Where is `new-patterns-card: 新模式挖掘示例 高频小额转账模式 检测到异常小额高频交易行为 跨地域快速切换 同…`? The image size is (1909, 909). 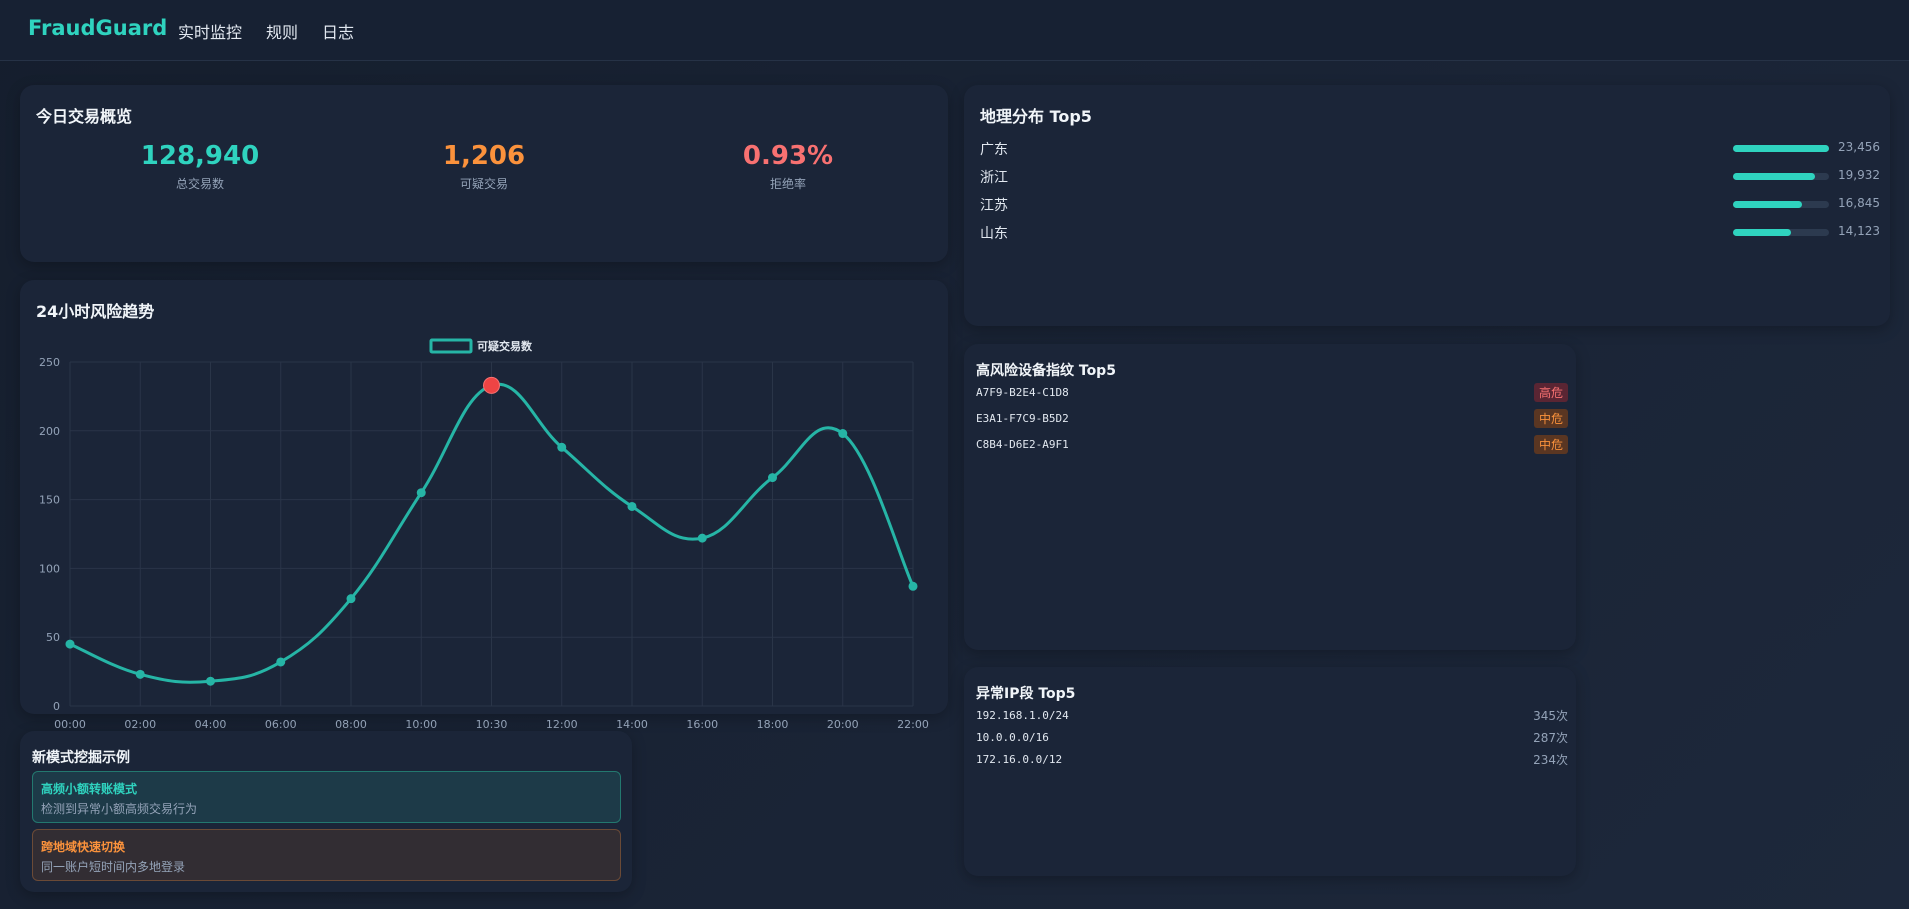
new-patterns-card: 新模式挖掘示例 高频小额转账模式 检测到异常小额高频交易行为 跨地域快速切换 同… is located at coordinates (326, 811).